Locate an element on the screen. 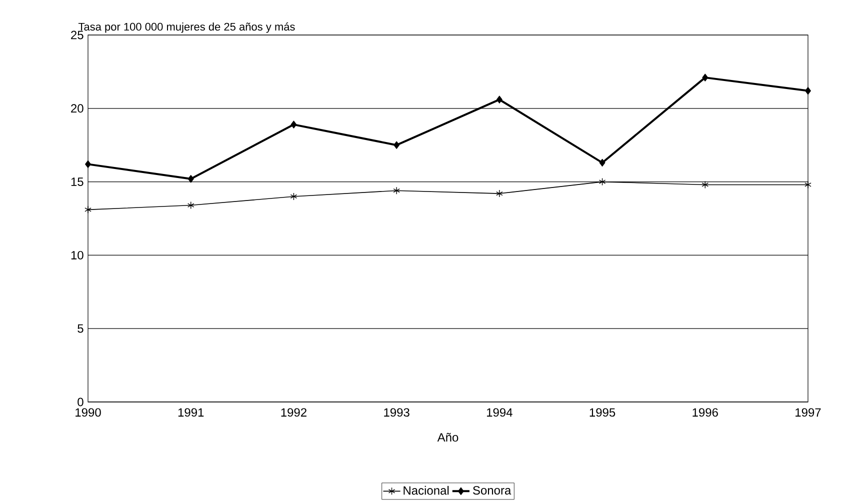 The width and height of the screenshot is (844, 503). x-tick-label: 1992 is located at coordinates (293, 412).